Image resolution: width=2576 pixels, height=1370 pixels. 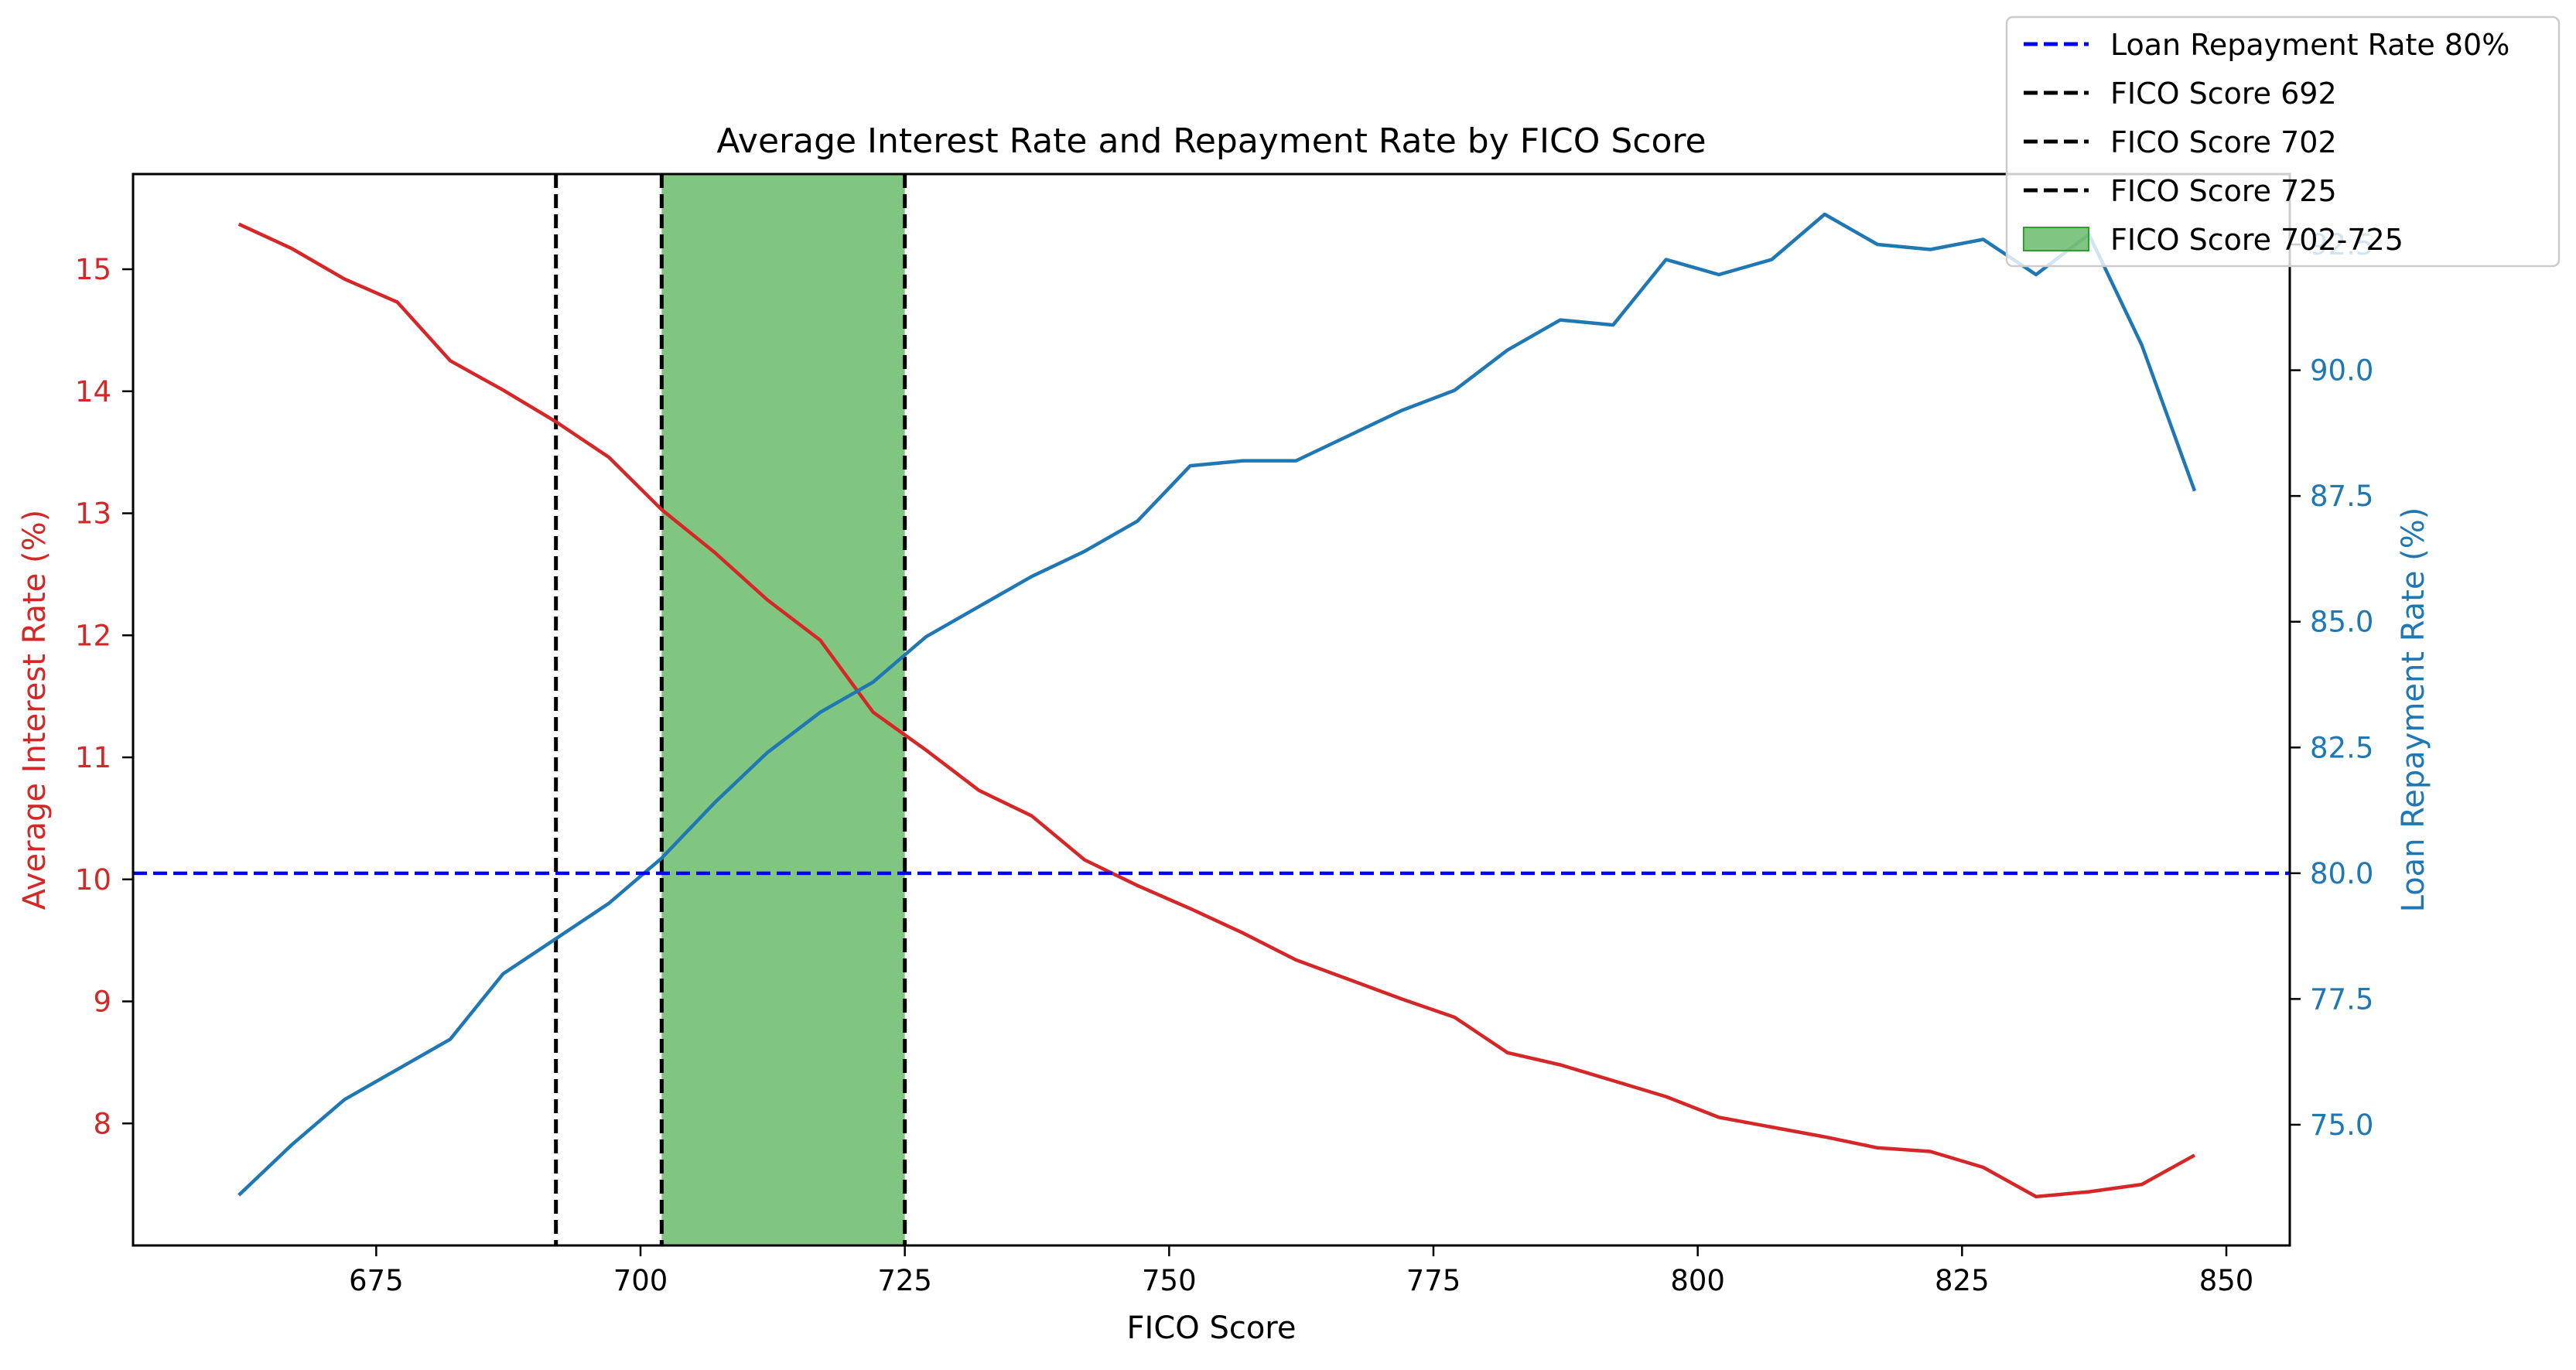 I want to click on legend-label: FICO Score 725, so click(x=2223, y=191).